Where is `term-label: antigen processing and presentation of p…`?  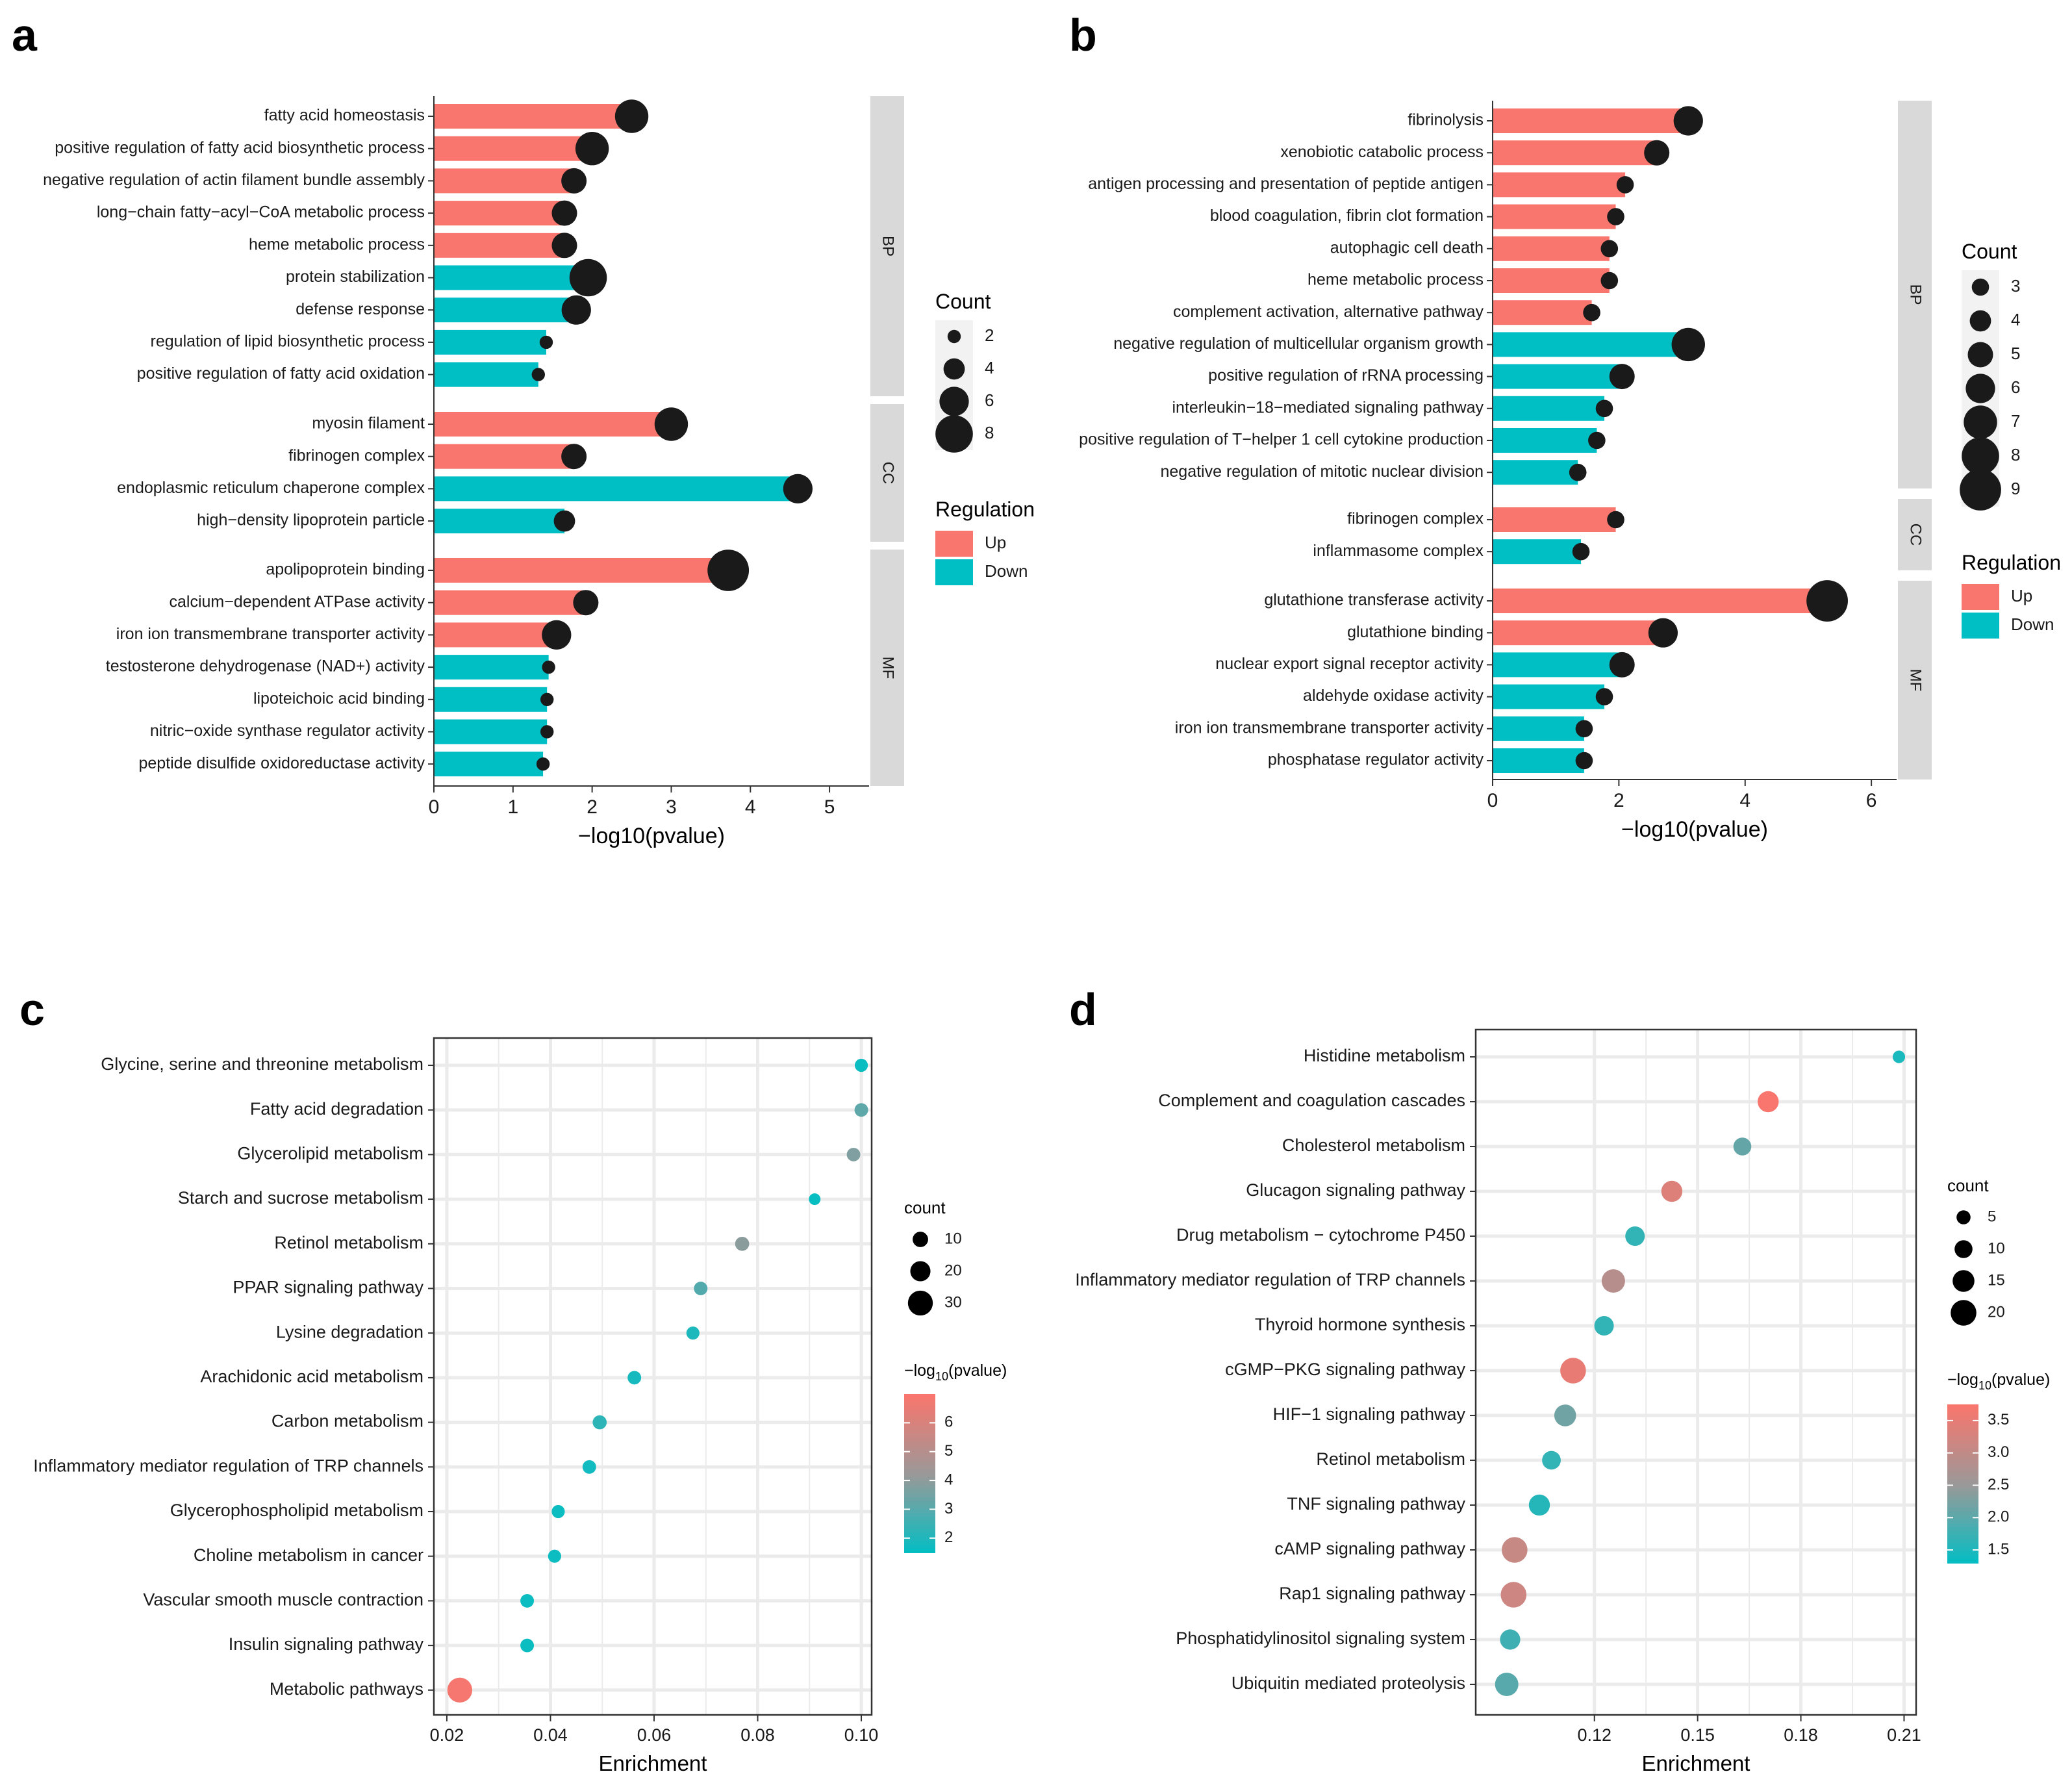
term-label: antigen processing and presentation of p… is located at coordinates (1286, 184).